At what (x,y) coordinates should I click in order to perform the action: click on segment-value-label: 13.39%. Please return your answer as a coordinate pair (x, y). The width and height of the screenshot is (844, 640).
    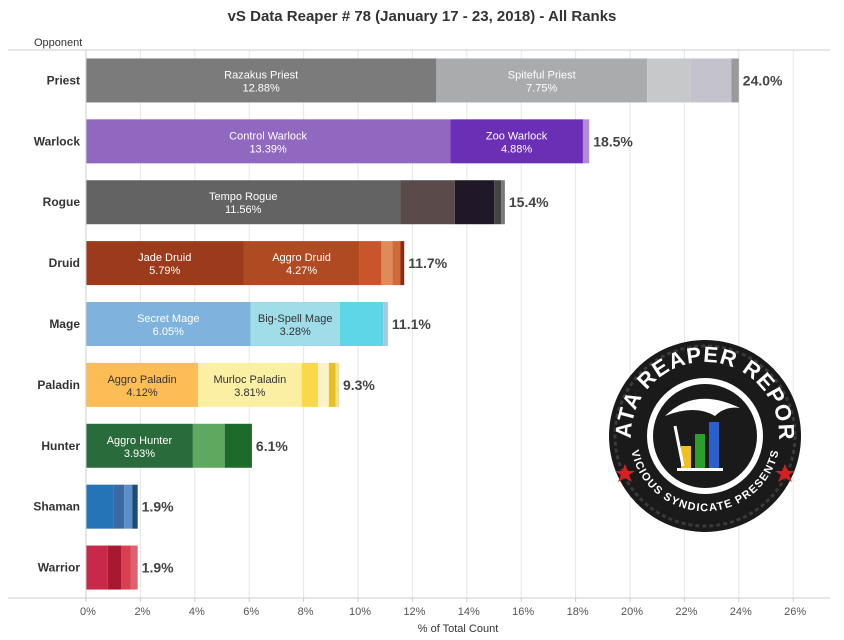
    Looking at the image, I should click on (268, 149).